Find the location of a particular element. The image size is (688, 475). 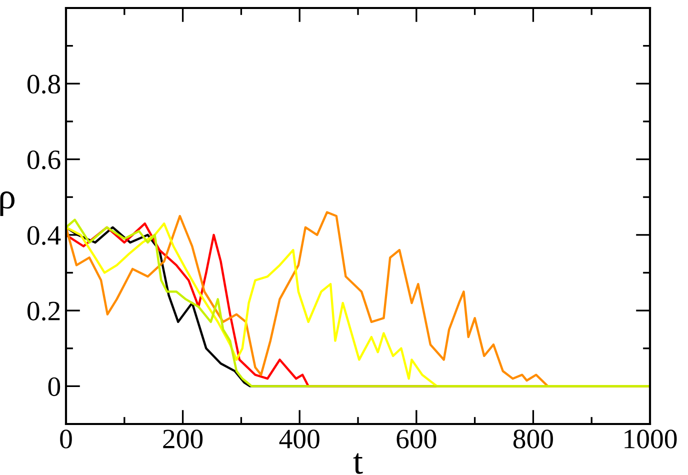

x-tick-label: 400 is located at coordinates (299, 439).